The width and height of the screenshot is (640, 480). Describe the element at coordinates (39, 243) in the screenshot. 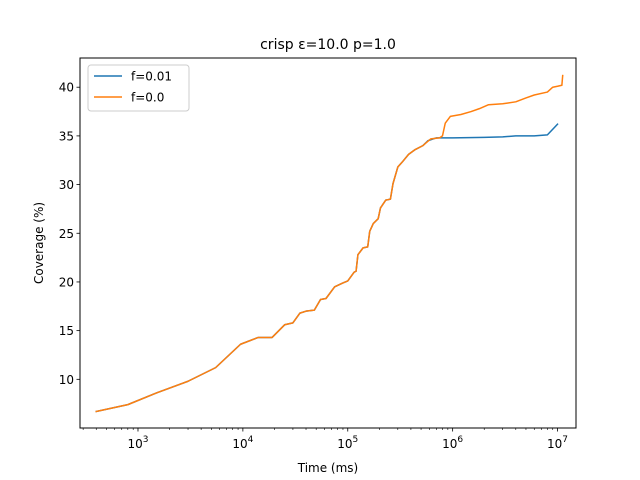

I see `y-axis-label: Coverage (%)` at that location.